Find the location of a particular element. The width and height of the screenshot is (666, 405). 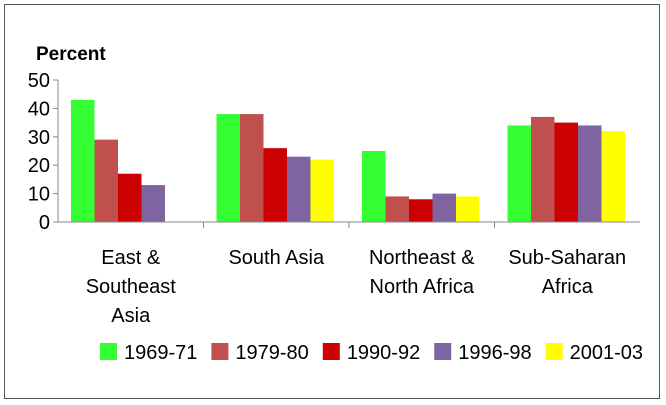

legend-label: 1979-80 is located at coordinates (271, 353).